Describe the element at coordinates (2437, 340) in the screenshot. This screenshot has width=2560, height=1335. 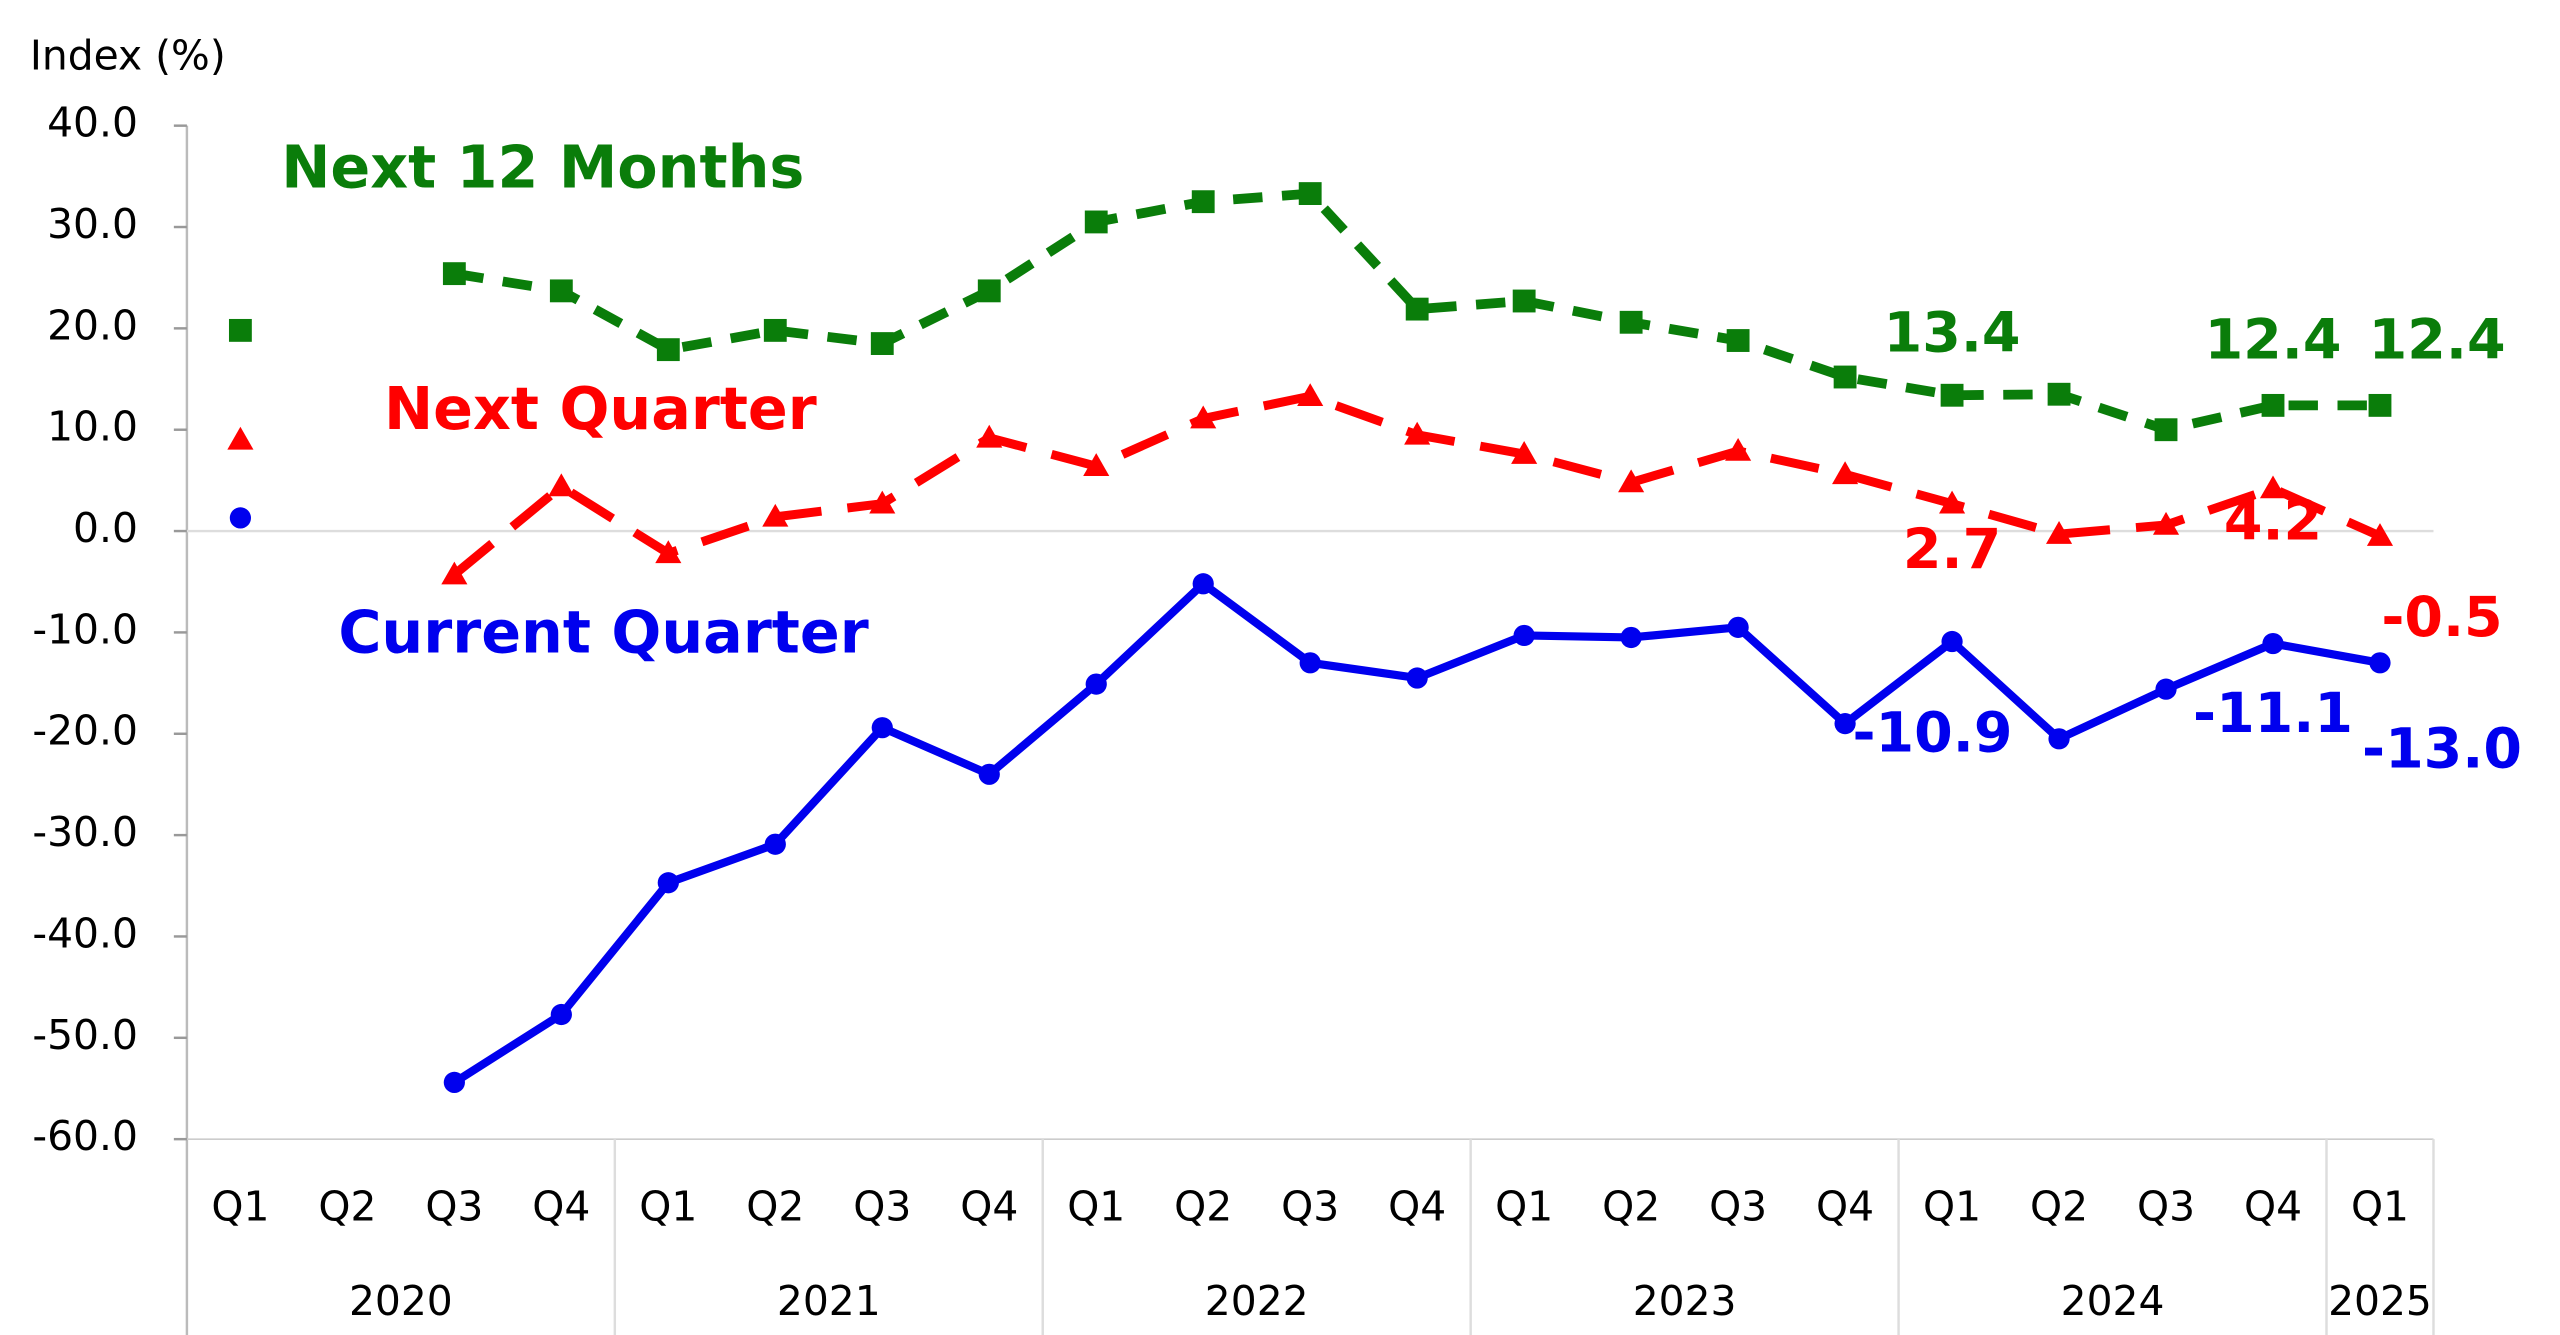
I see `data-label: 12.4` at that location.